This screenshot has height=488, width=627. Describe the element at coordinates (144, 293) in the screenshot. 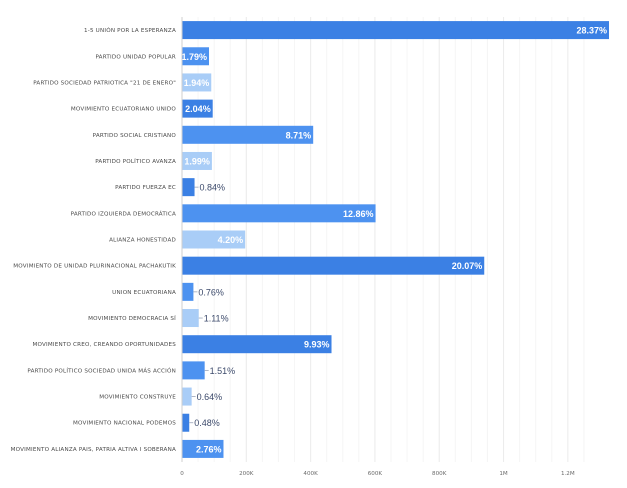

I see `category-label: UNION ECUATORIANA` at that location.